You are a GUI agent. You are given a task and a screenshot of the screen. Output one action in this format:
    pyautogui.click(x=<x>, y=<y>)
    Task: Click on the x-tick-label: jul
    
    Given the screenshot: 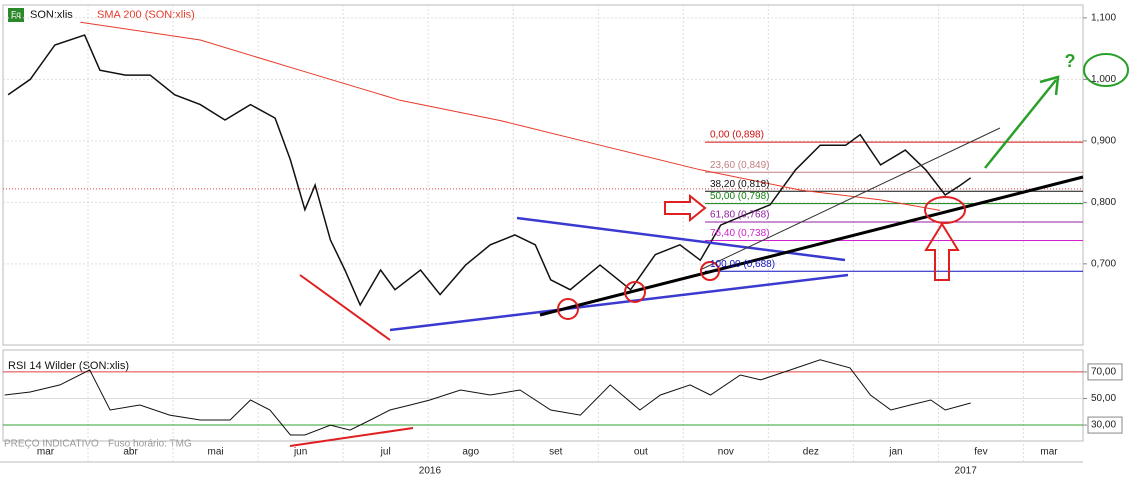 What is the action you would take?
    pyautogui.click(x=385, y=452)
    